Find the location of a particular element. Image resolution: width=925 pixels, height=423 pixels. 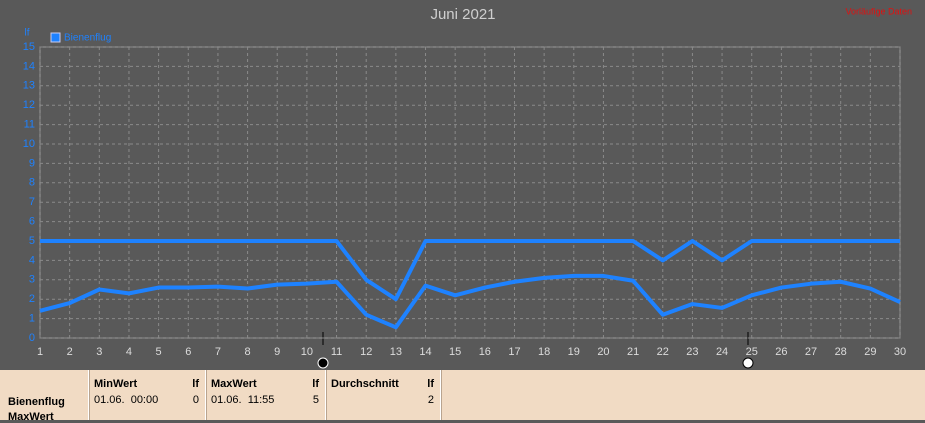

x-tick-label: 3 is located at coordinates (99, 352).